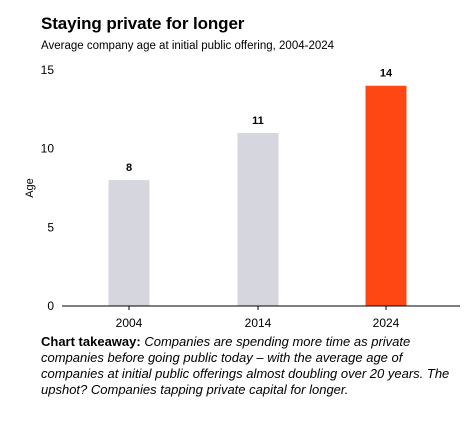 The width and height of the screenshot is (470, 421). What do you see at coordinates (143, 23) in the screenshot?
I see `chart-title: Staying private for longer` at bounding box center [143, 23].